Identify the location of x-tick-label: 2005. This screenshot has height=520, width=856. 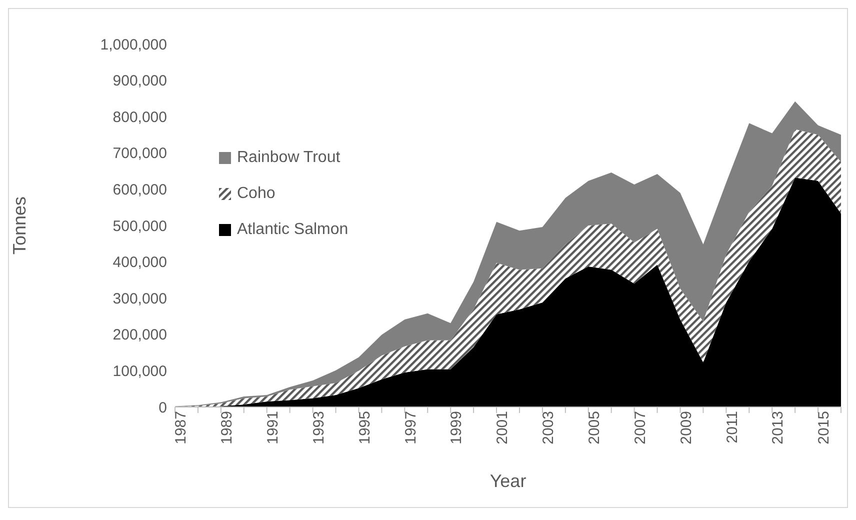
(595, 427).